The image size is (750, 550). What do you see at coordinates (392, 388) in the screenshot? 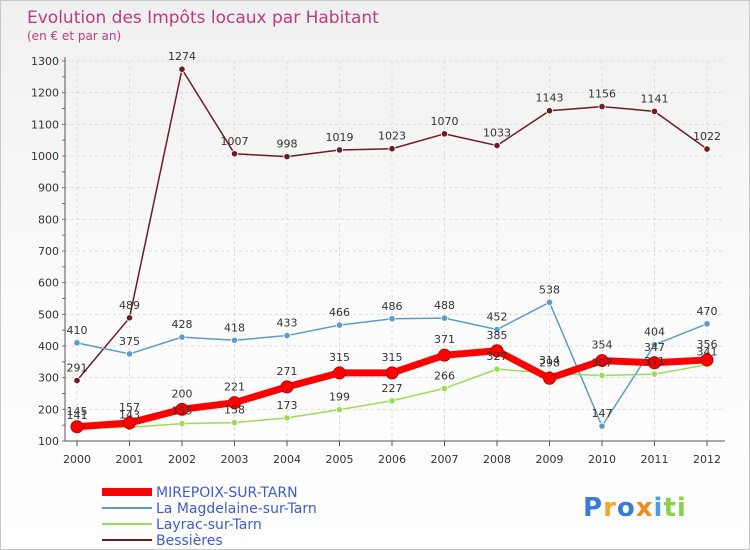
I see `data-label: 227` at bounding box center [392, 388].